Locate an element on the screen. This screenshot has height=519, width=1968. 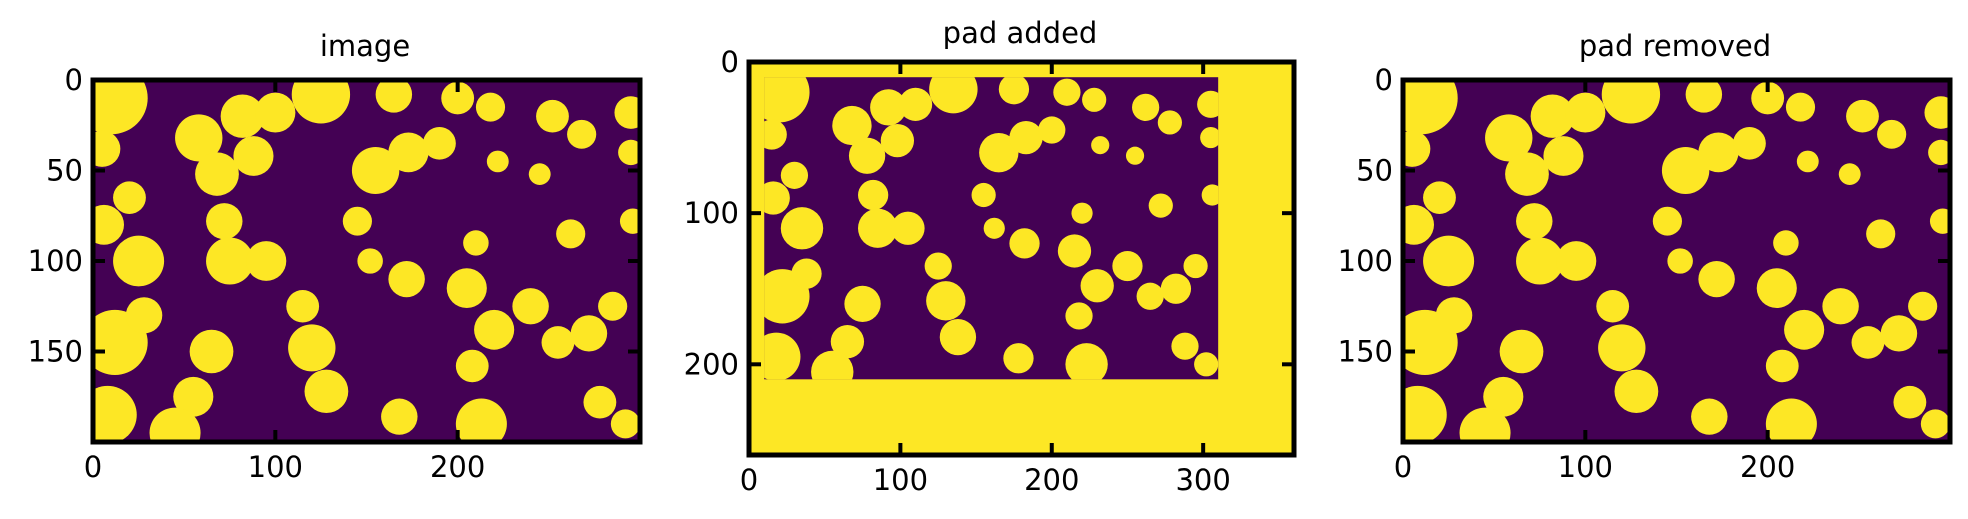
image-copy is located at coordinates (991, 228).